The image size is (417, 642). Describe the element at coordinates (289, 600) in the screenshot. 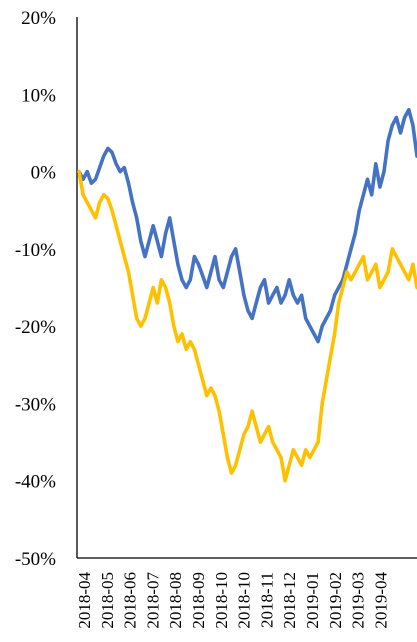

I see `x-tick-label: 2018-12` at that location.